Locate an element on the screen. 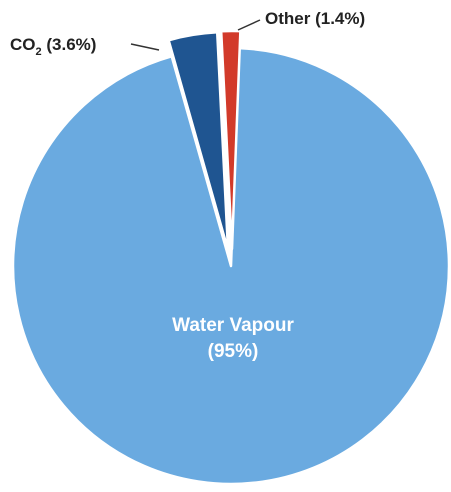 The width and height of the screenshot is (451, 492). label-co2: CO2 (3.6%) is located at coordinates (53, 46).